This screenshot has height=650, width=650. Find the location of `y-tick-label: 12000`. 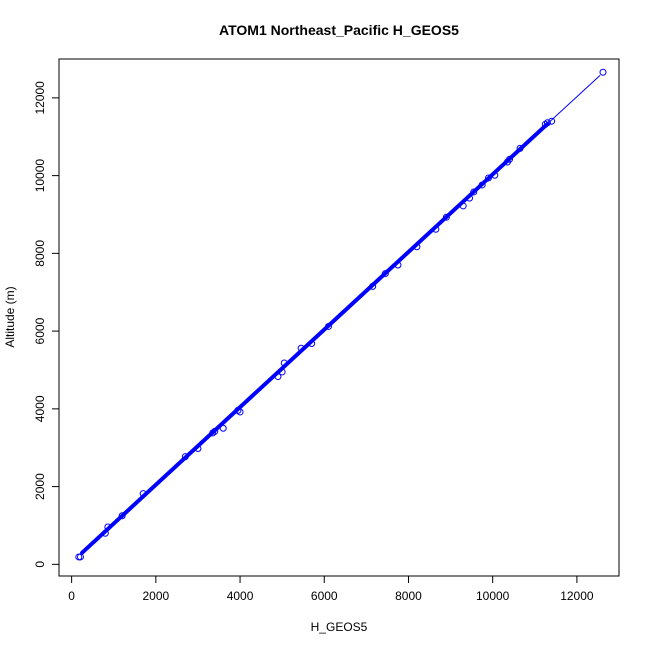

y-tick-label: 12000 is located at coordinates (40, 98).